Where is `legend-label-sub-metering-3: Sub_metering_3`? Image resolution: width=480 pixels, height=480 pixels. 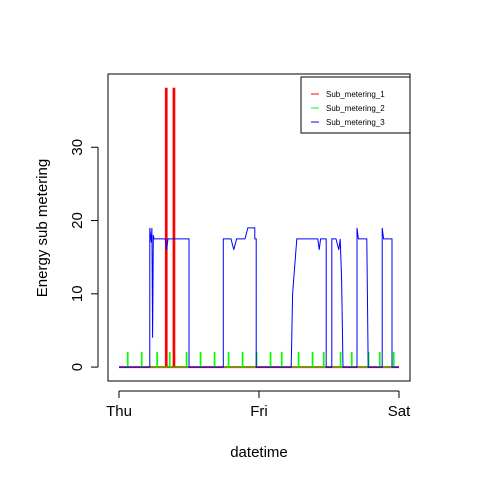 legend-label-sub-metering-3: Sub_metering_3 is located at coordinates (355, 122).